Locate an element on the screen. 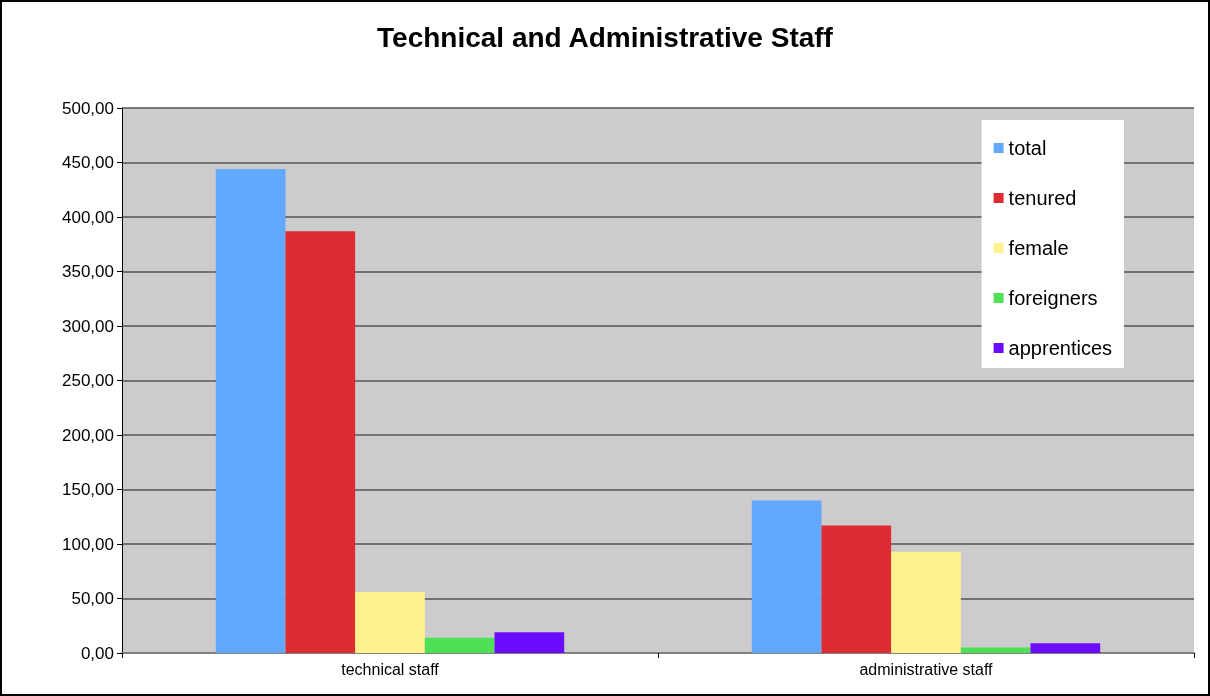  legend-label: apprentices is located at coordinates (1060, 348).